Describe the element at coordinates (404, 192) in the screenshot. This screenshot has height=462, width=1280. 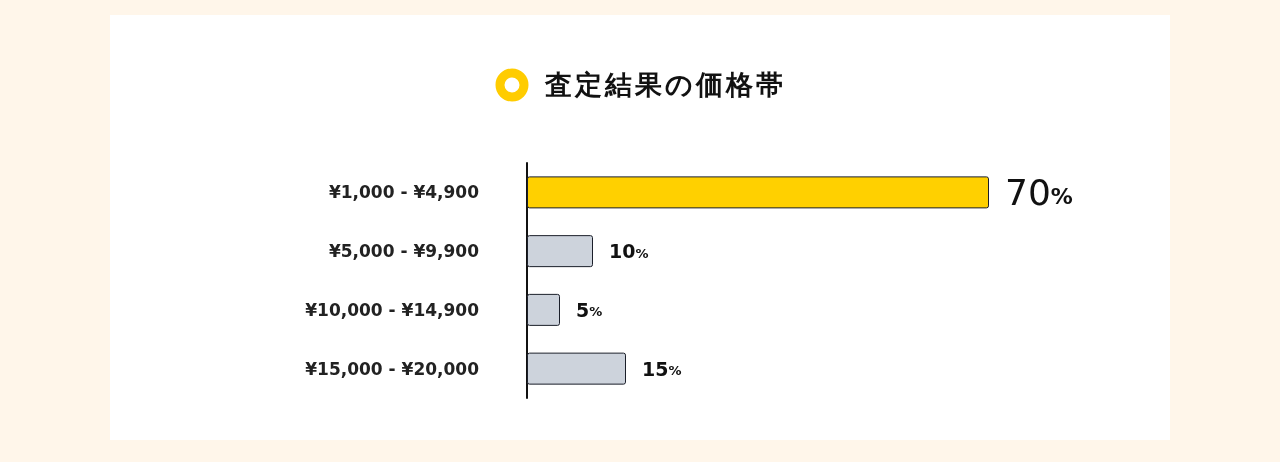
I see `y-tick-label: ¥1,000 - ¥4,900` at that location.